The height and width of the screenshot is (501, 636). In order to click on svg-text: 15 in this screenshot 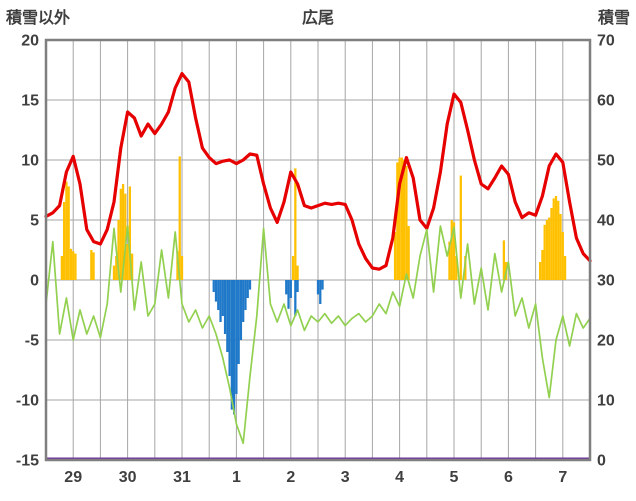, I will do `click(30, 101)`.